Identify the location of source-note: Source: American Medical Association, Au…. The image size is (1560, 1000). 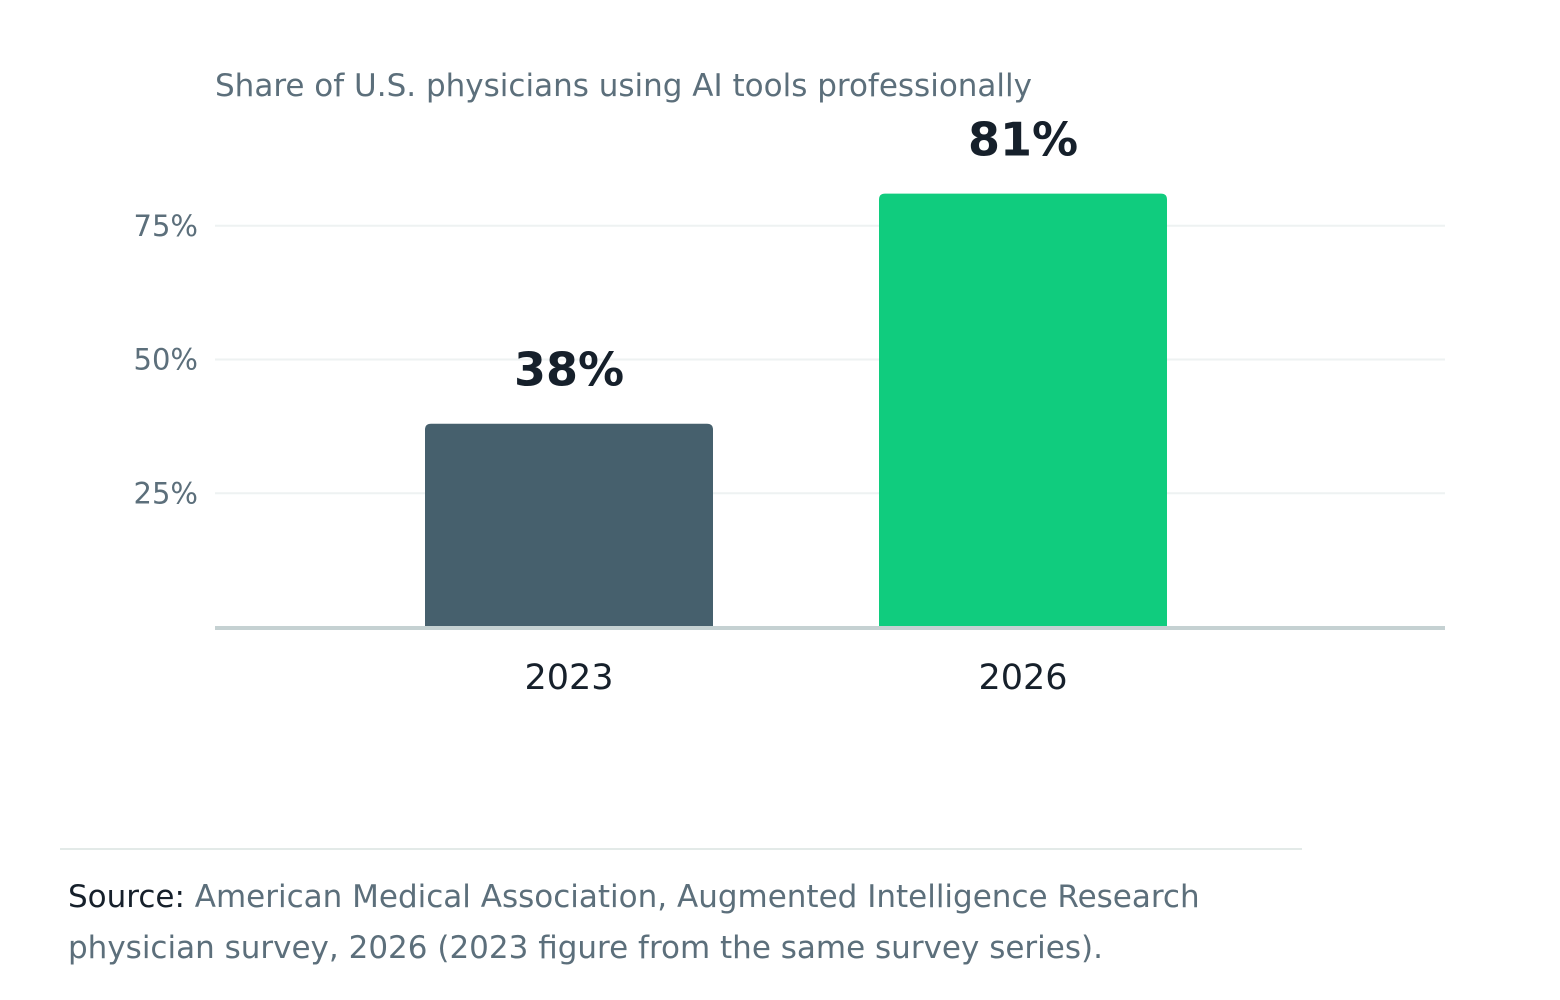
(688, 923).